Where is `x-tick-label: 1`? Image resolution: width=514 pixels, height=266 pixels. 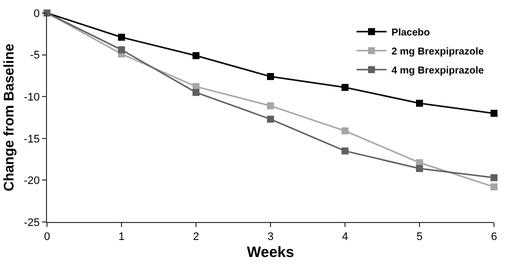 x-tick-label: 1 is located at coordinates (121, 237).